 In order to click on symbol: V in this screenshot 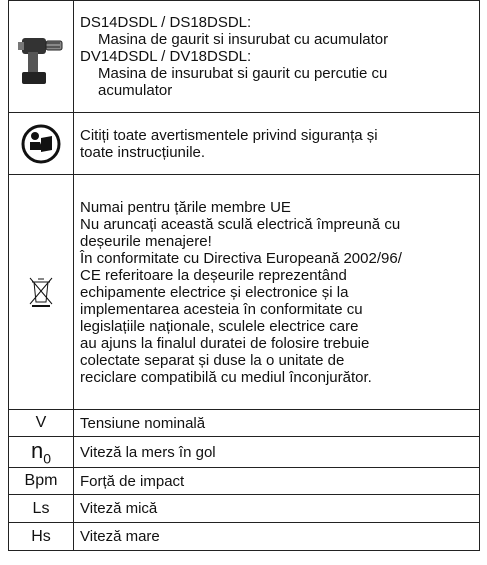, I will do `click(41, 423)`.